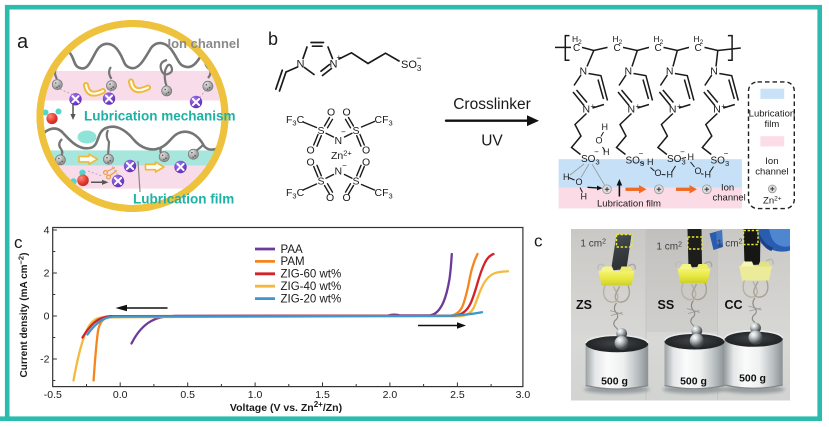 The width and height of the screenshot is (829, 427). I want to click on svg-text: 2, so click(47, 274).